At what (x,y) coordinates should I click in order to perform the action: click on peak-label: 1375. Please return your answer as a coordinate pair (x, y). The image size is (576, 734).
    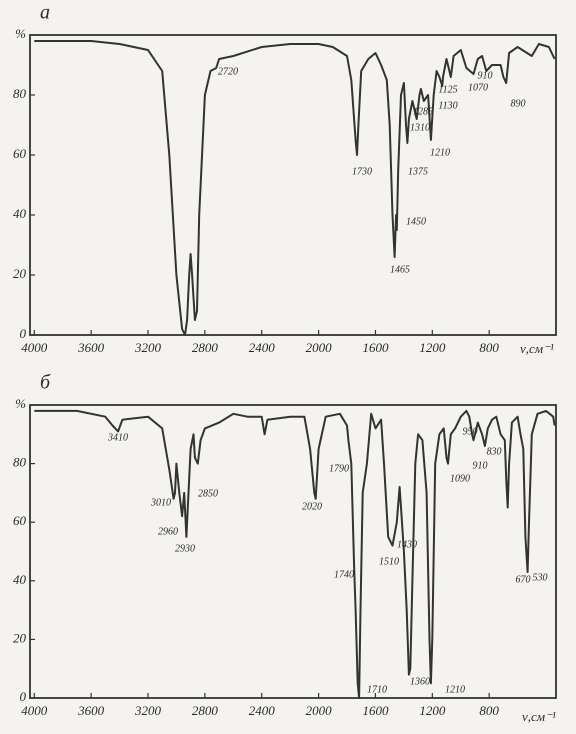
    Looking at the image, I should click on (418, 171).